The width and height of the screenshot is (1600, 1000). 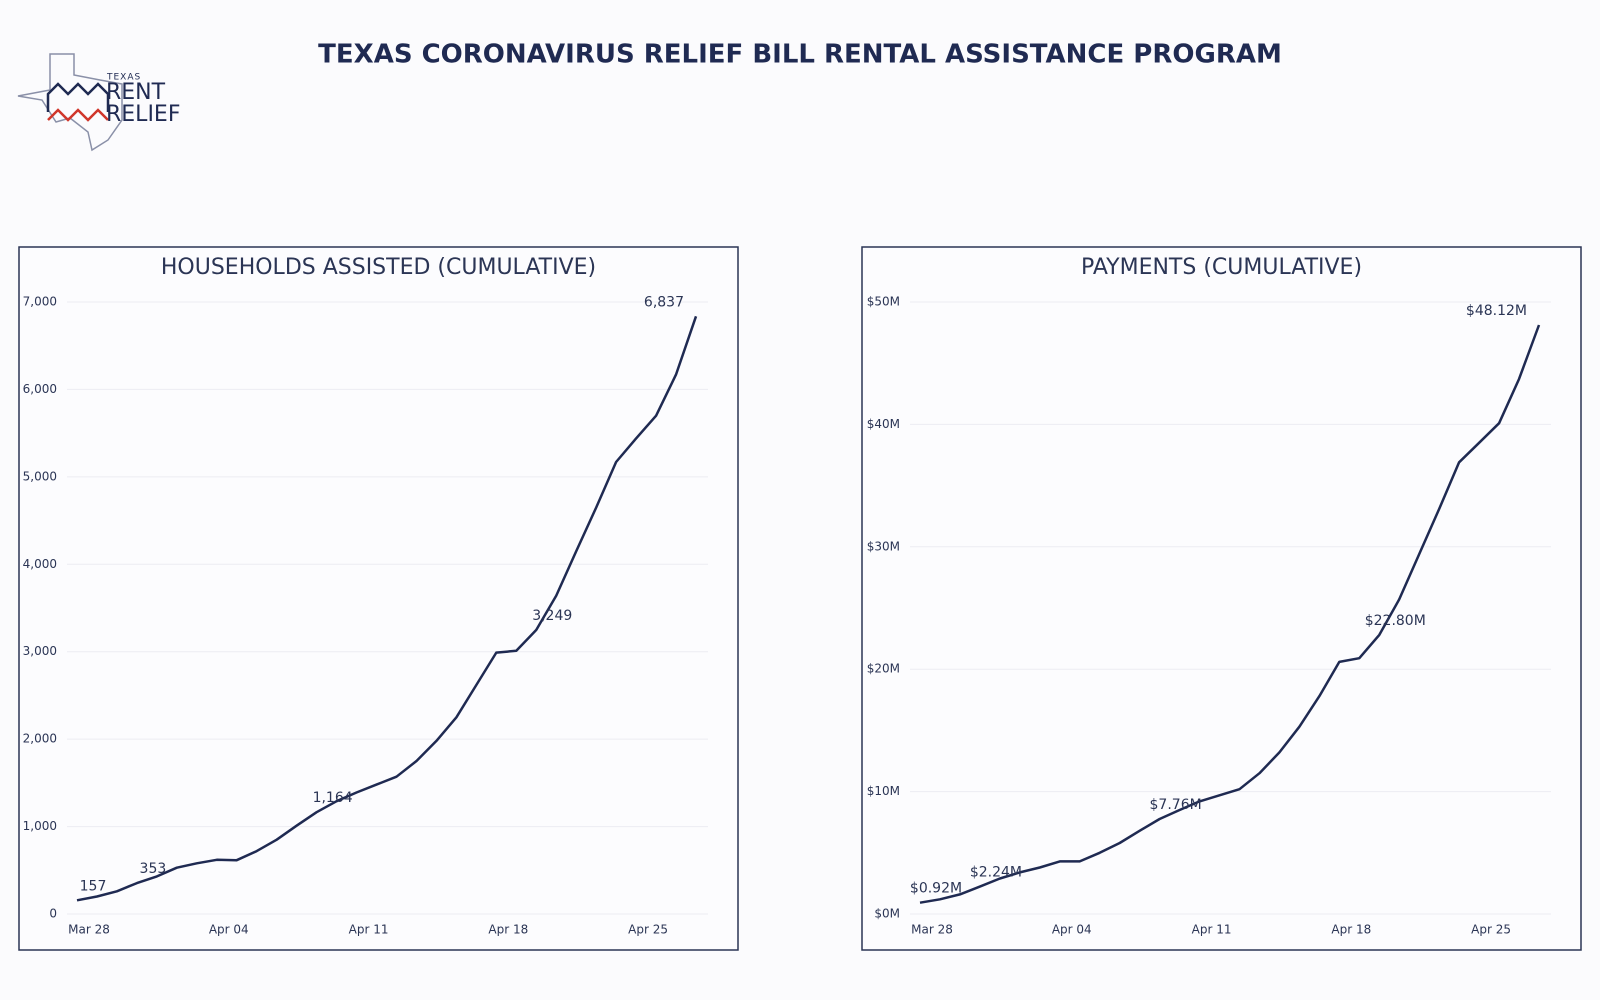 What do you see at coordinates (40, 302) in the screenshot?
I see `y-tick-label: 7,000` at bounding box center [40, 302].